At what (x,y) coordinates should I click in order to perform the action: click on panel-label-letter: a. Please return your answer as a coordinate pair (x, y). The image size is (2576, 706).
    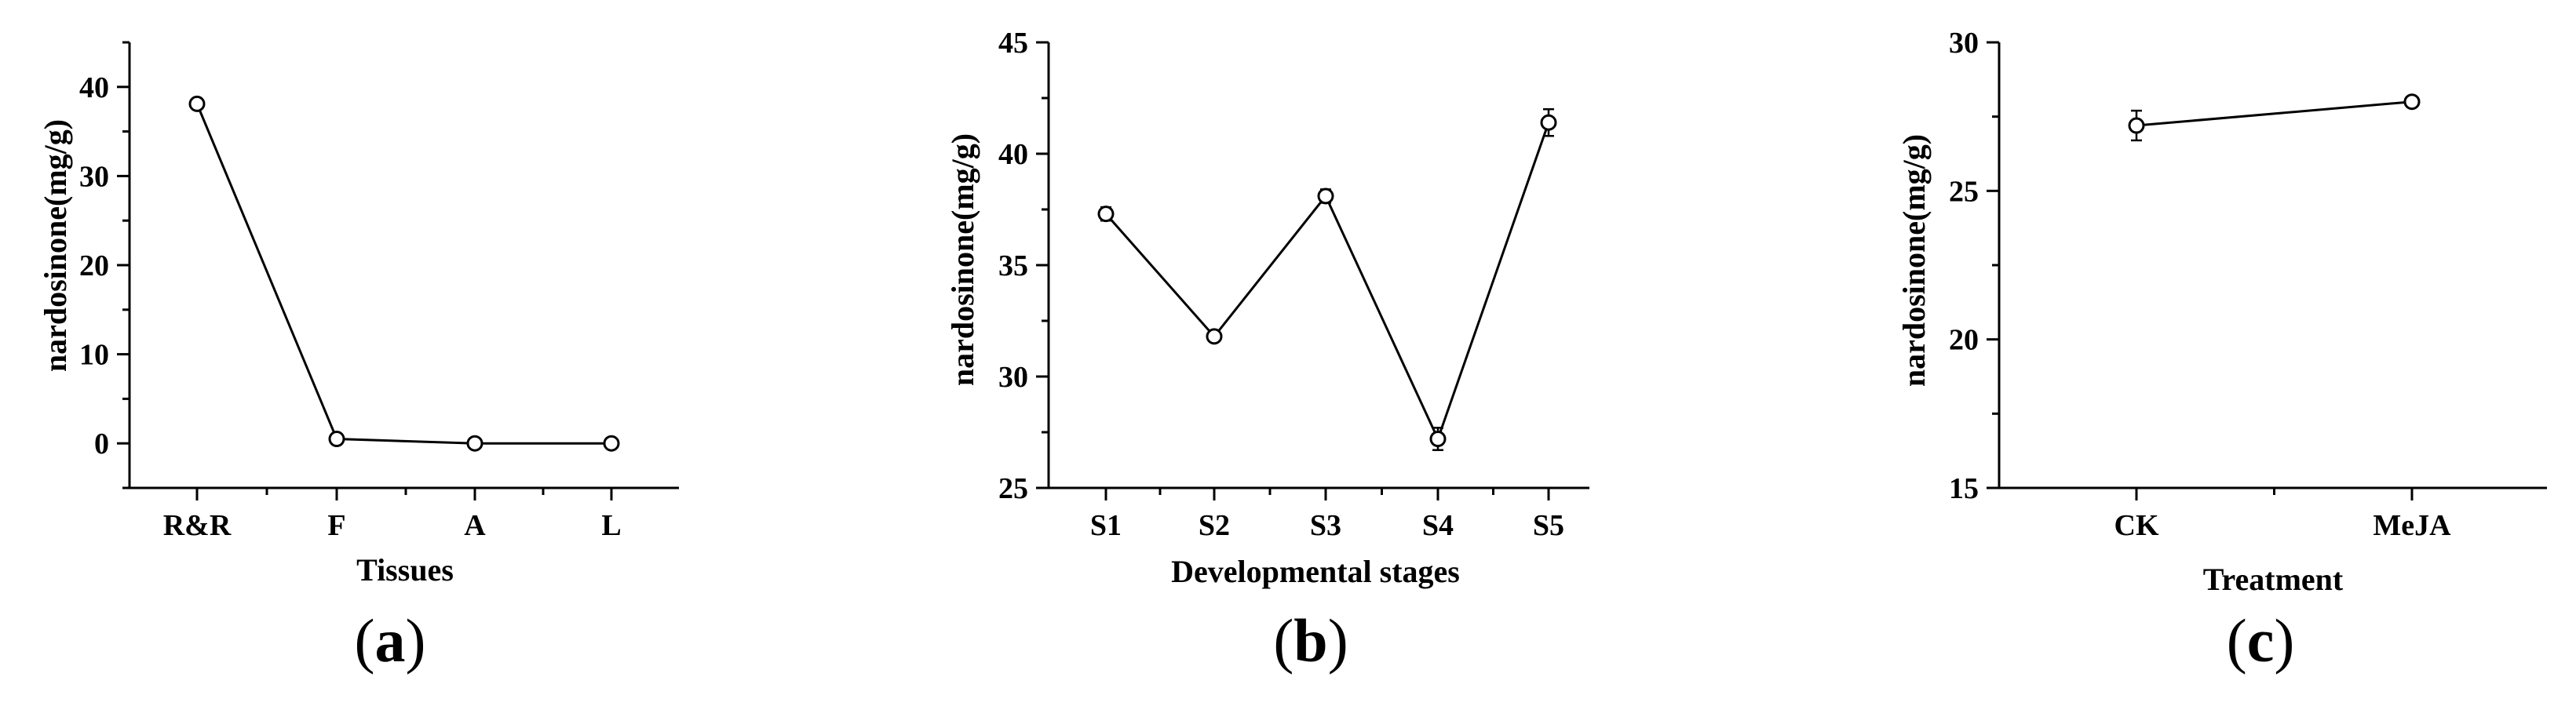
    Looking at the image, I should click on (390, 641).